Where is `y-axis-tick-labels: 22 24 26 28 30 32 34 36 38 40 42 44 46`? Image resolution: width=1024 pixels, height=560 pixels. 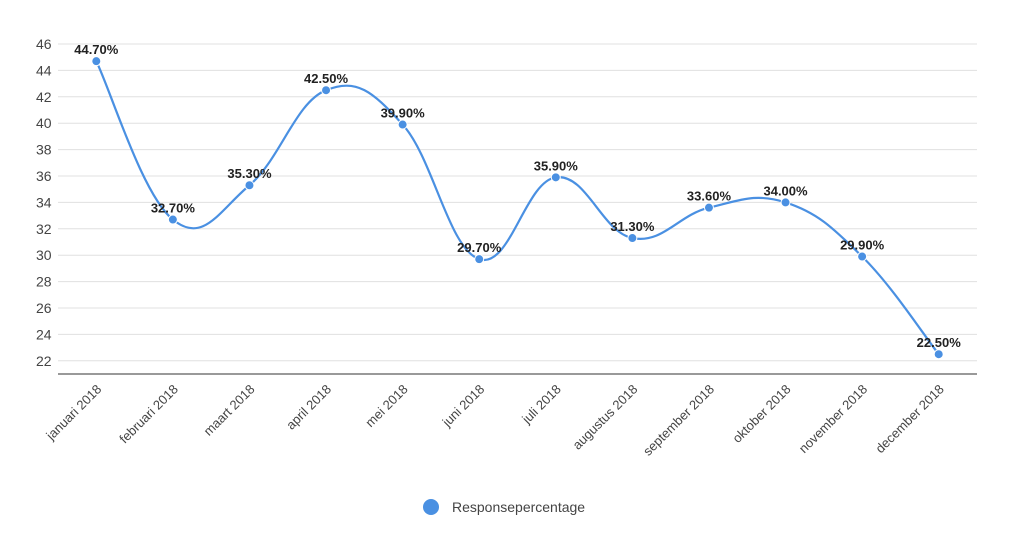 y-axis-tick-labels: 22 24 26 28 30 32 34 36 38 40 42 44 46 is located at coordinates (44, 202).